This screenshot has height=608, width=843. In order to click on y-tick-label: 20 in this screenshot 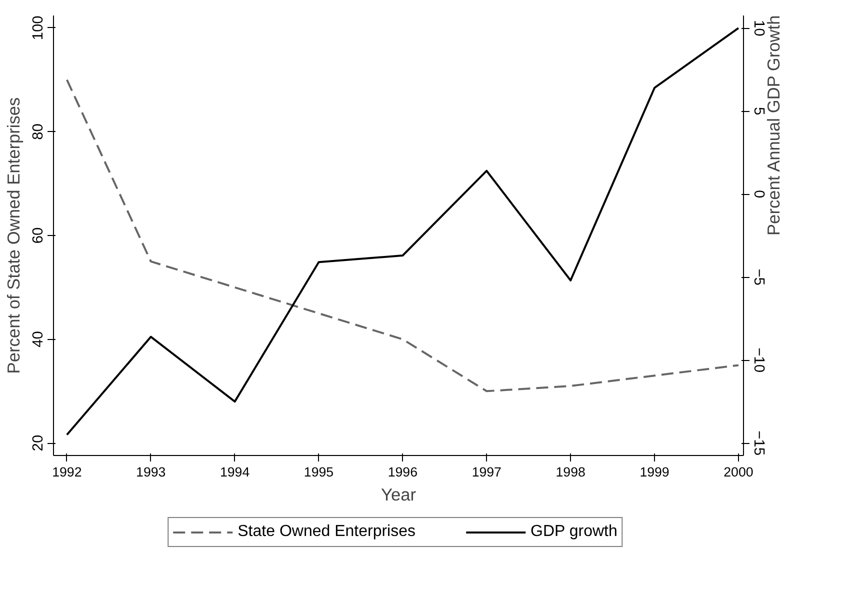, I will do `click(38, 443)`.